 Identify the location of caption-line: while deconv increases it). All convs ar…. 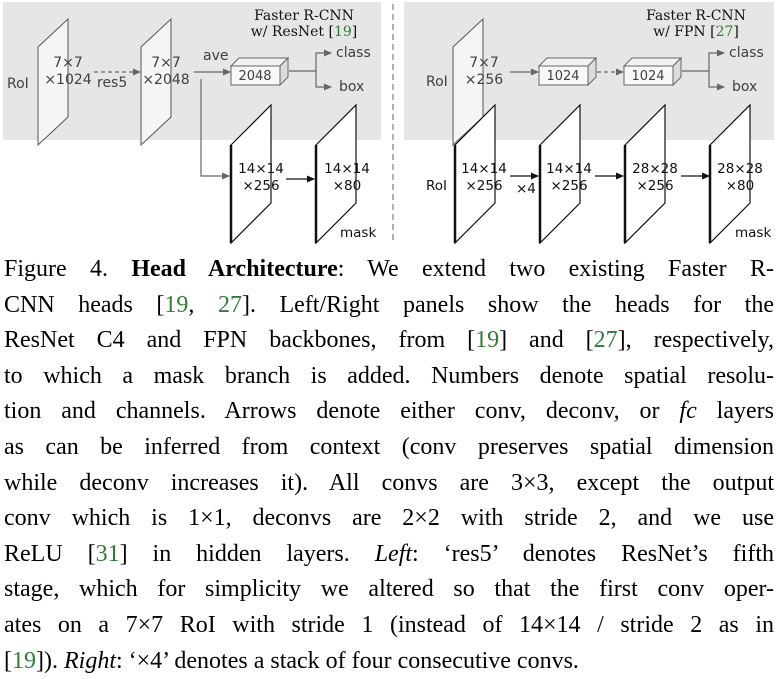
(389, 482).